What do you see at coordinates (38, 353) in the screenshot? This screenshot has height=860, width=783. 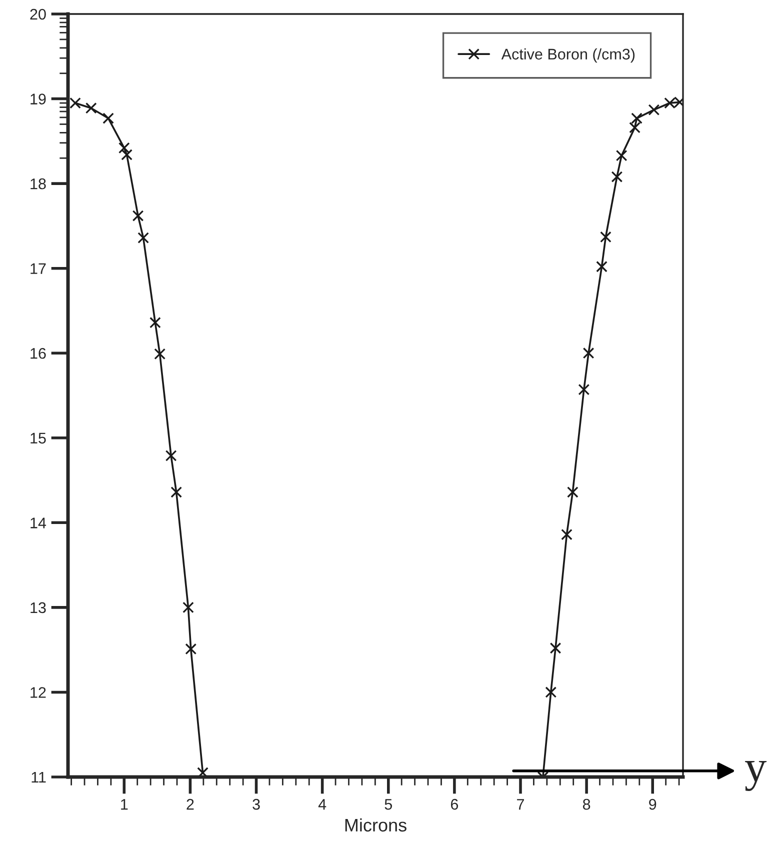 I see `y-tick-label: 16` at bounding box center [38, 353].